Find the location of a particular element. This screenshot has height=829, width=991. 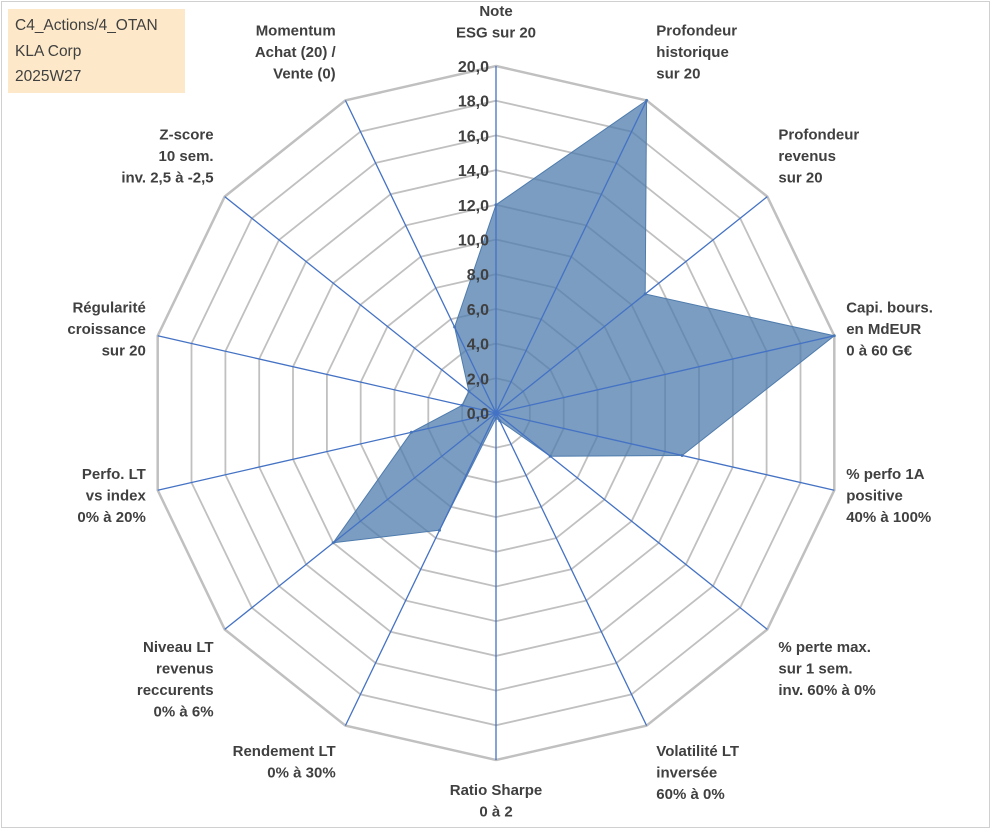

tick-label-0: 0,0 is located at coordinates (478, 414).